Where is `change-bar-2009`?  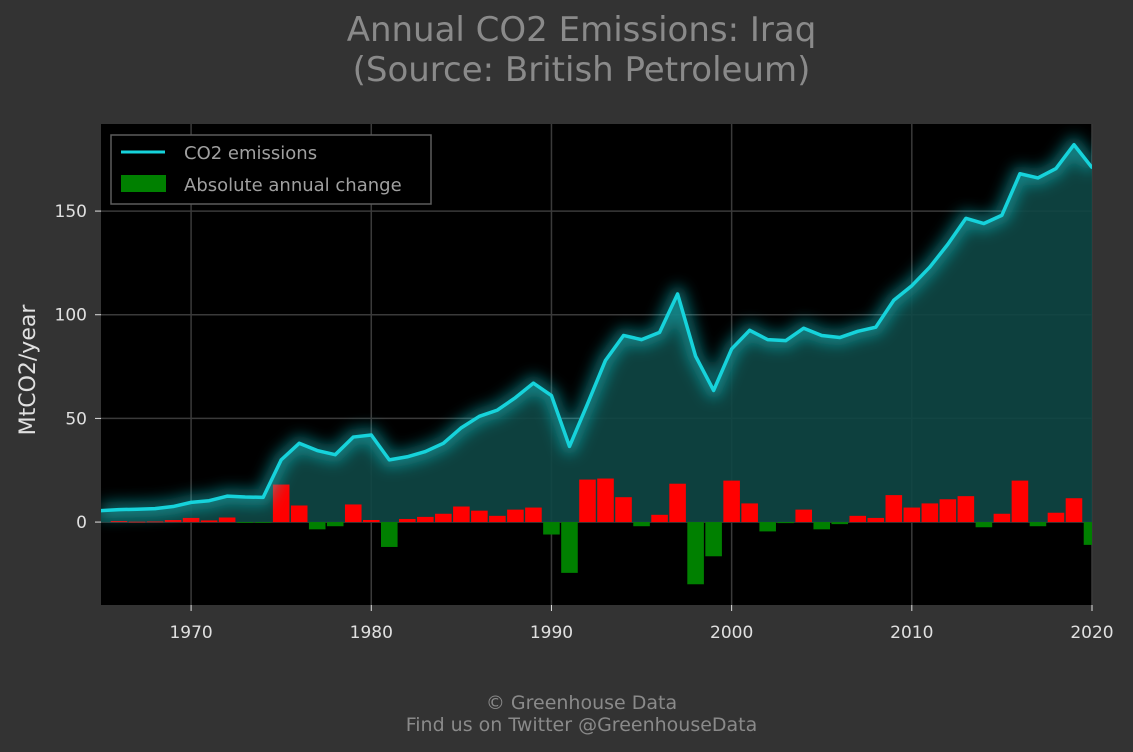 change-bar-2009 is located at coordinates (894, 509).